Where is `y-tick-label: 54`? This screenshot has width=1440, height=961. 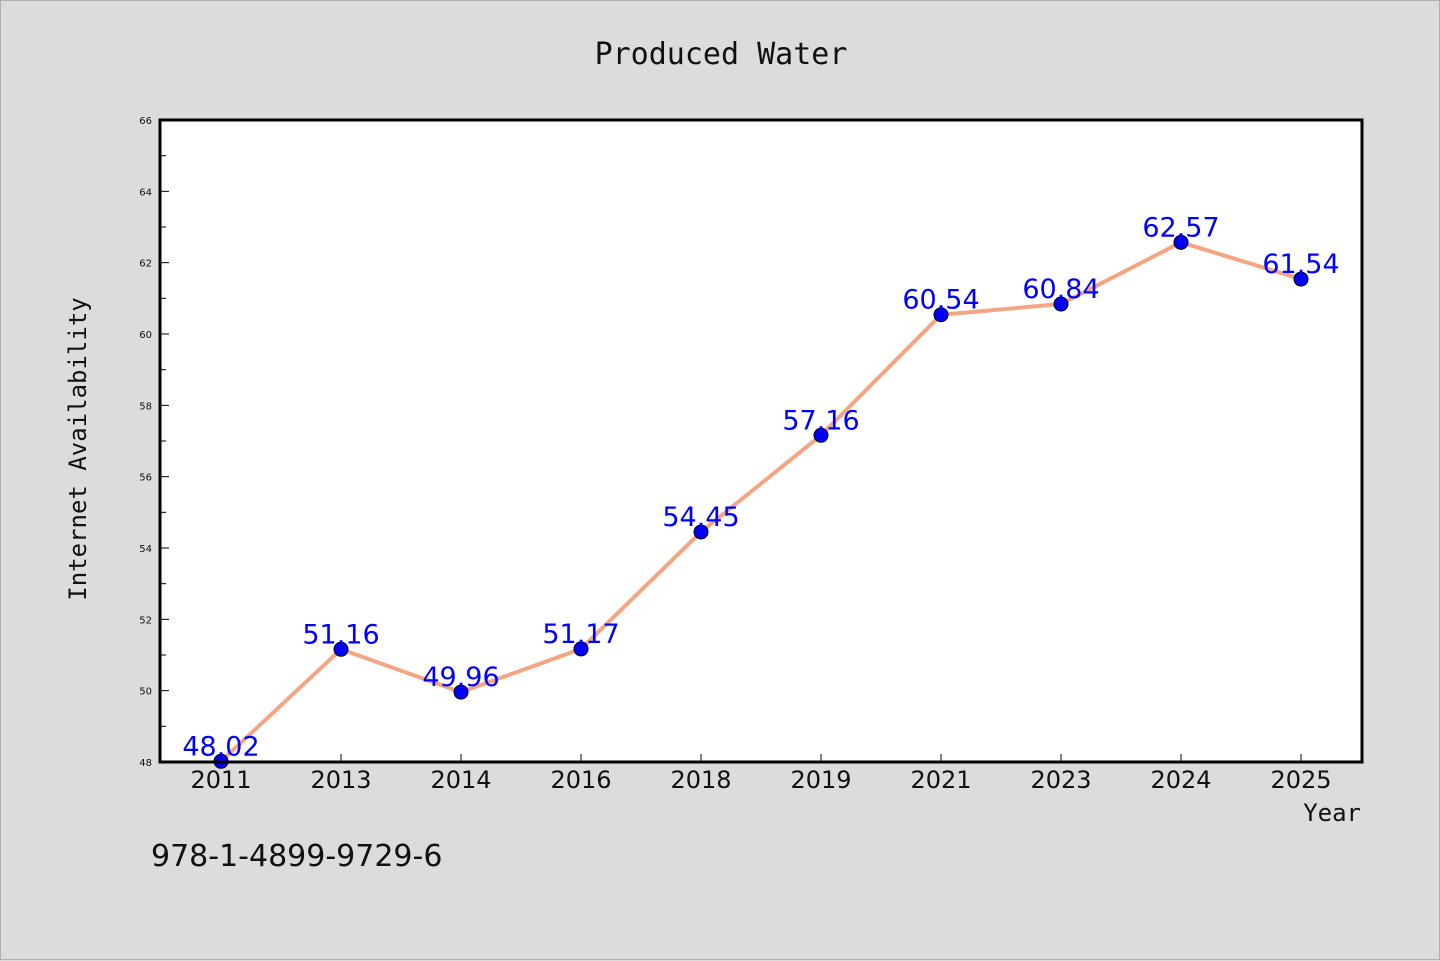
y-tick-label: 54 is located at coordinates (145, 549).